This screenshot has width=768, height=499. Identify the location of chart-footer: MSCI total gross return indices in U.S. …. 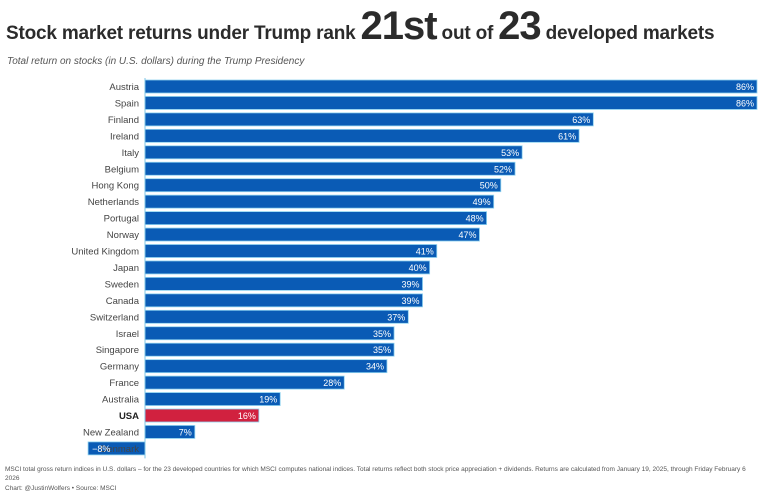
(382, 480).